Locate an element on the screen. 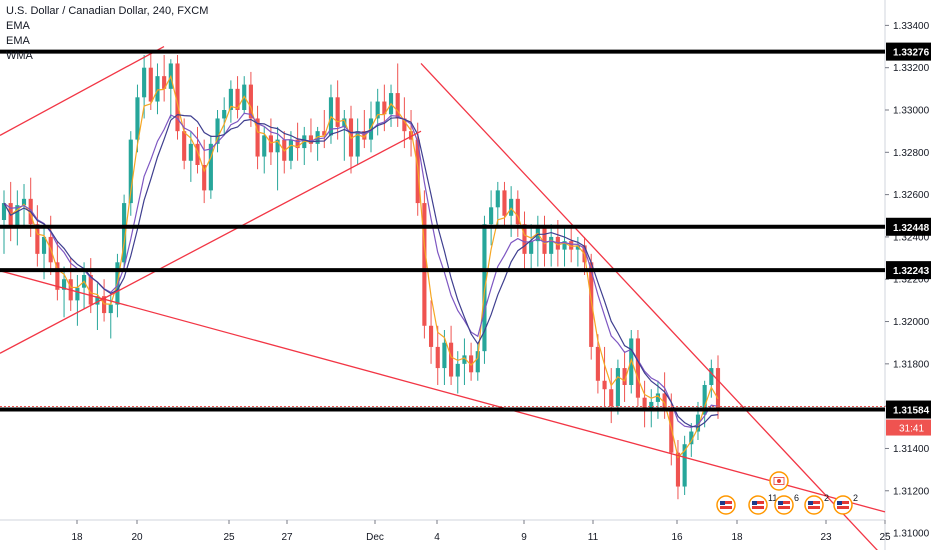 The width and height of the screenshot is (932, 550). legend-indicator-ema-2: EMA is located at coordinates (18, 41).